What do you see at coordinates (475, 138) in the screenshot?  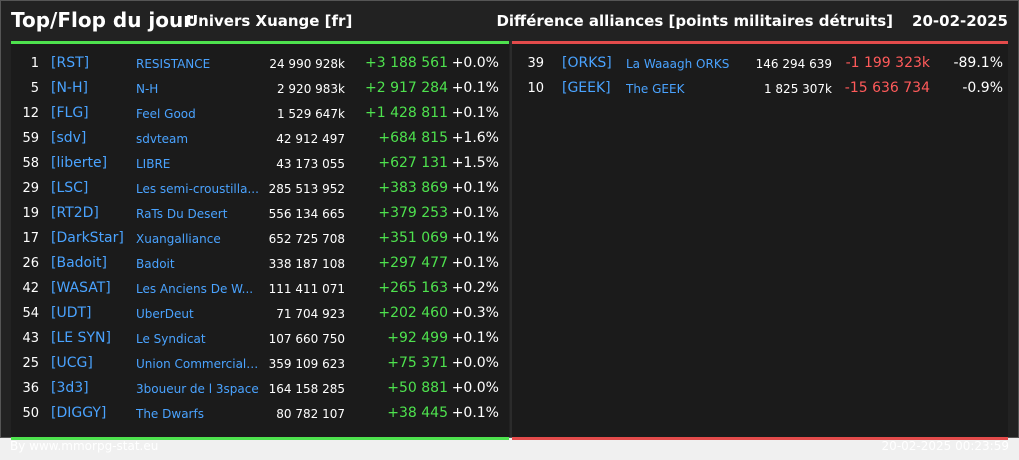 I see `percent-cell: +1.6%` at bounding box center [475, 138].